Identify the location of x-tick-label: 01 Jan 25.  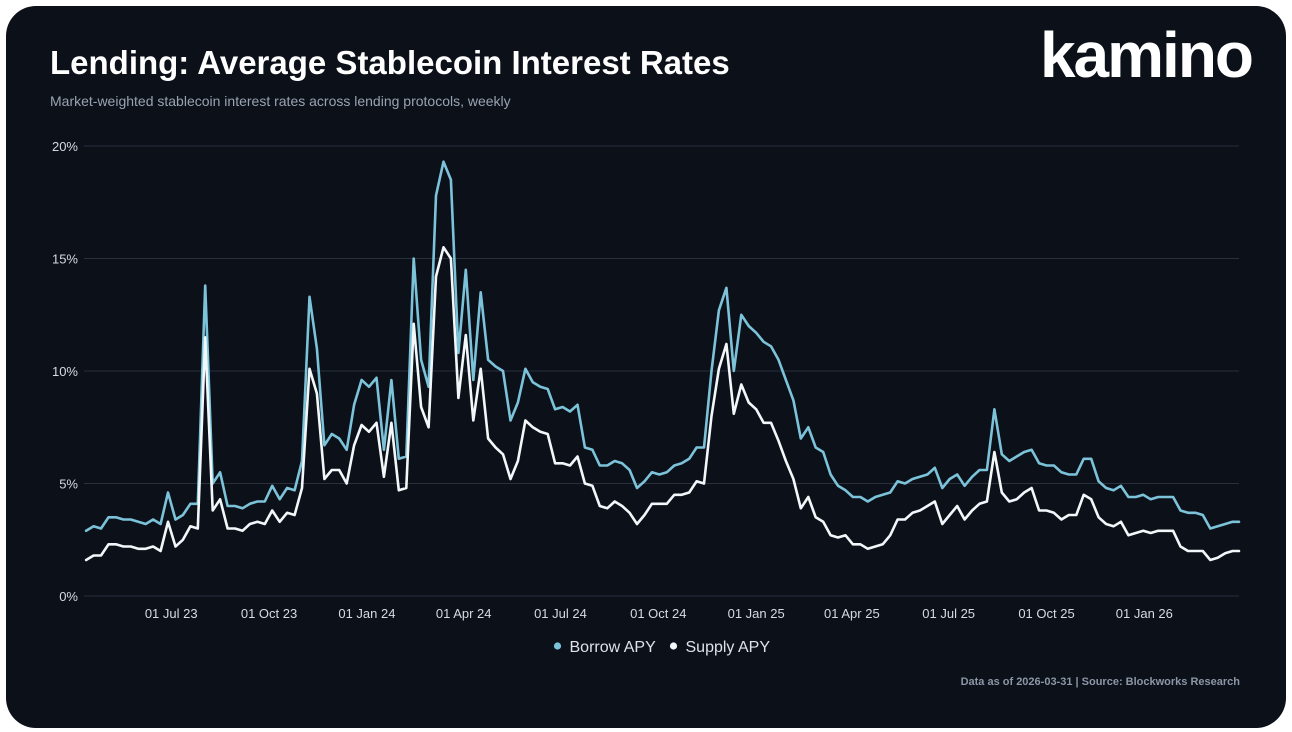
(756, 613).